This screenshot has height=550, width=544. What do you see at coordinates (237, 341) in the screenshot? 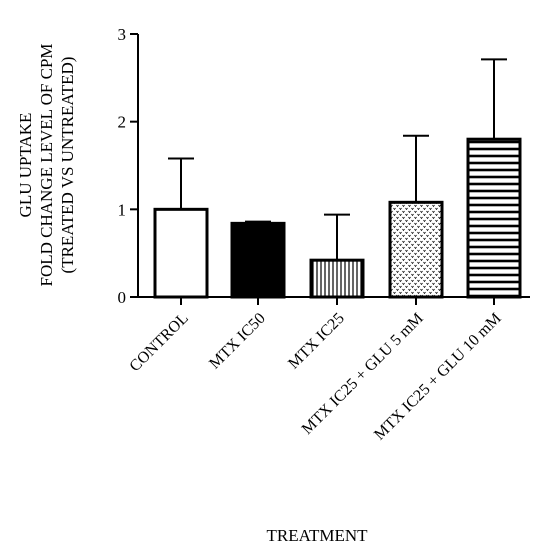
I see `x-tick-label: MTX IC50` at bounding box center [237, 341].